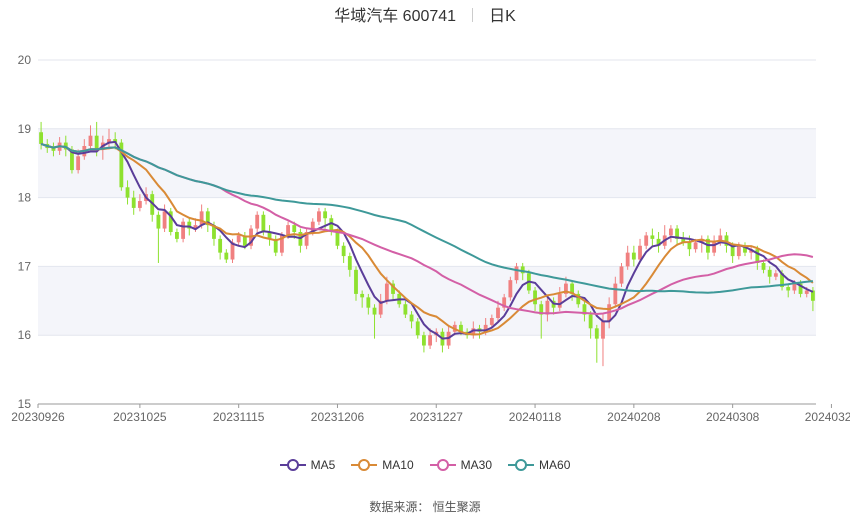 The width and height of the screenshot is (850, 517). I want to click on legend-item-ma5: MA5, so click(307, 465).